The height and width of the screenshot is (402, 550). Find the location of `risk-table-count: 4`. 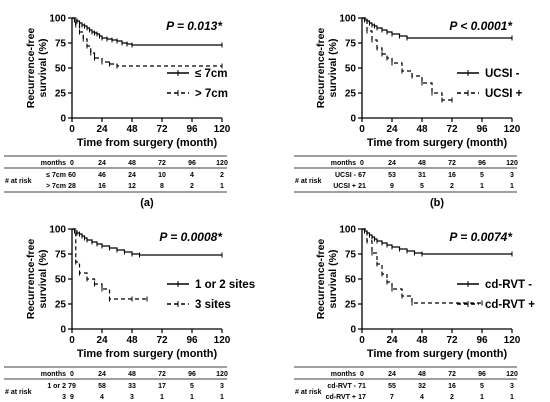

risk-table-count: 4 is located at coordinates (192, 175).